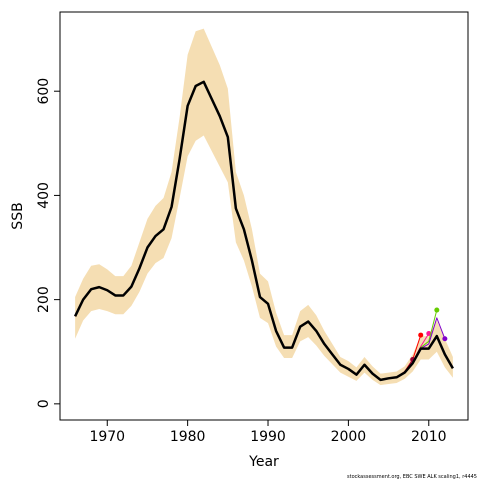 This screenshot has width=480, height=480. Describe the element at coordinates (18, 215) in the screenshot. I see `y-axis-label: SSB` at that location.